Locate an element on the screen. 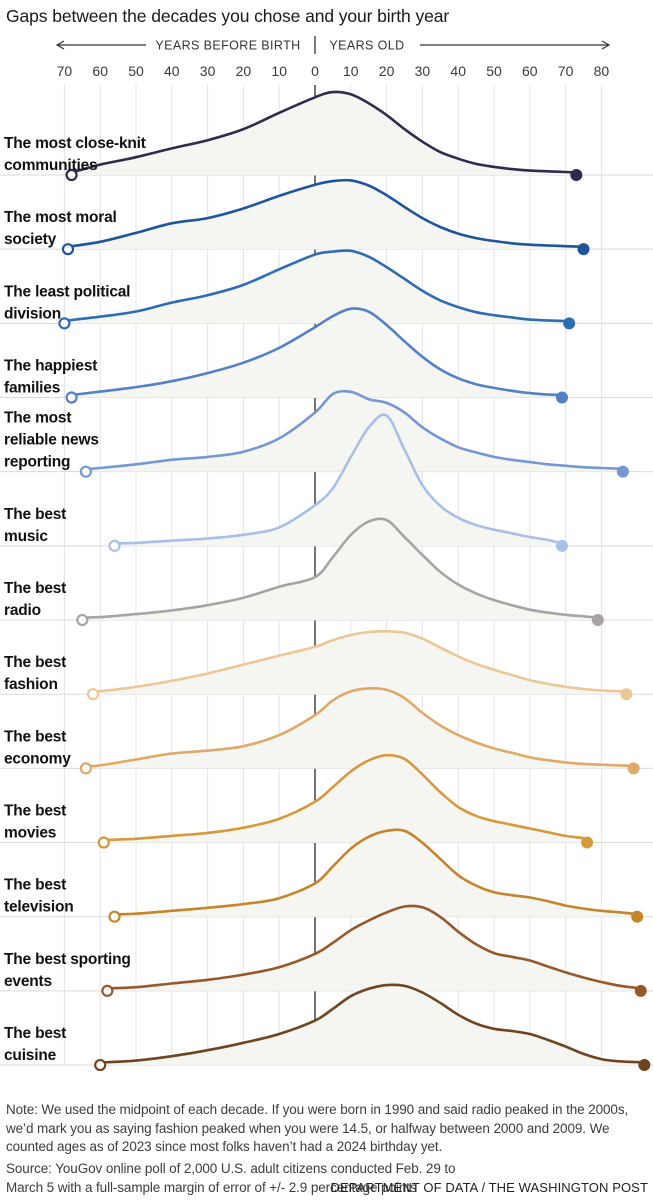 Image resolution: width=653 pixels, height=1200 pixels. ridge-label-best-movies: The best is located at coordinates (35, 811).